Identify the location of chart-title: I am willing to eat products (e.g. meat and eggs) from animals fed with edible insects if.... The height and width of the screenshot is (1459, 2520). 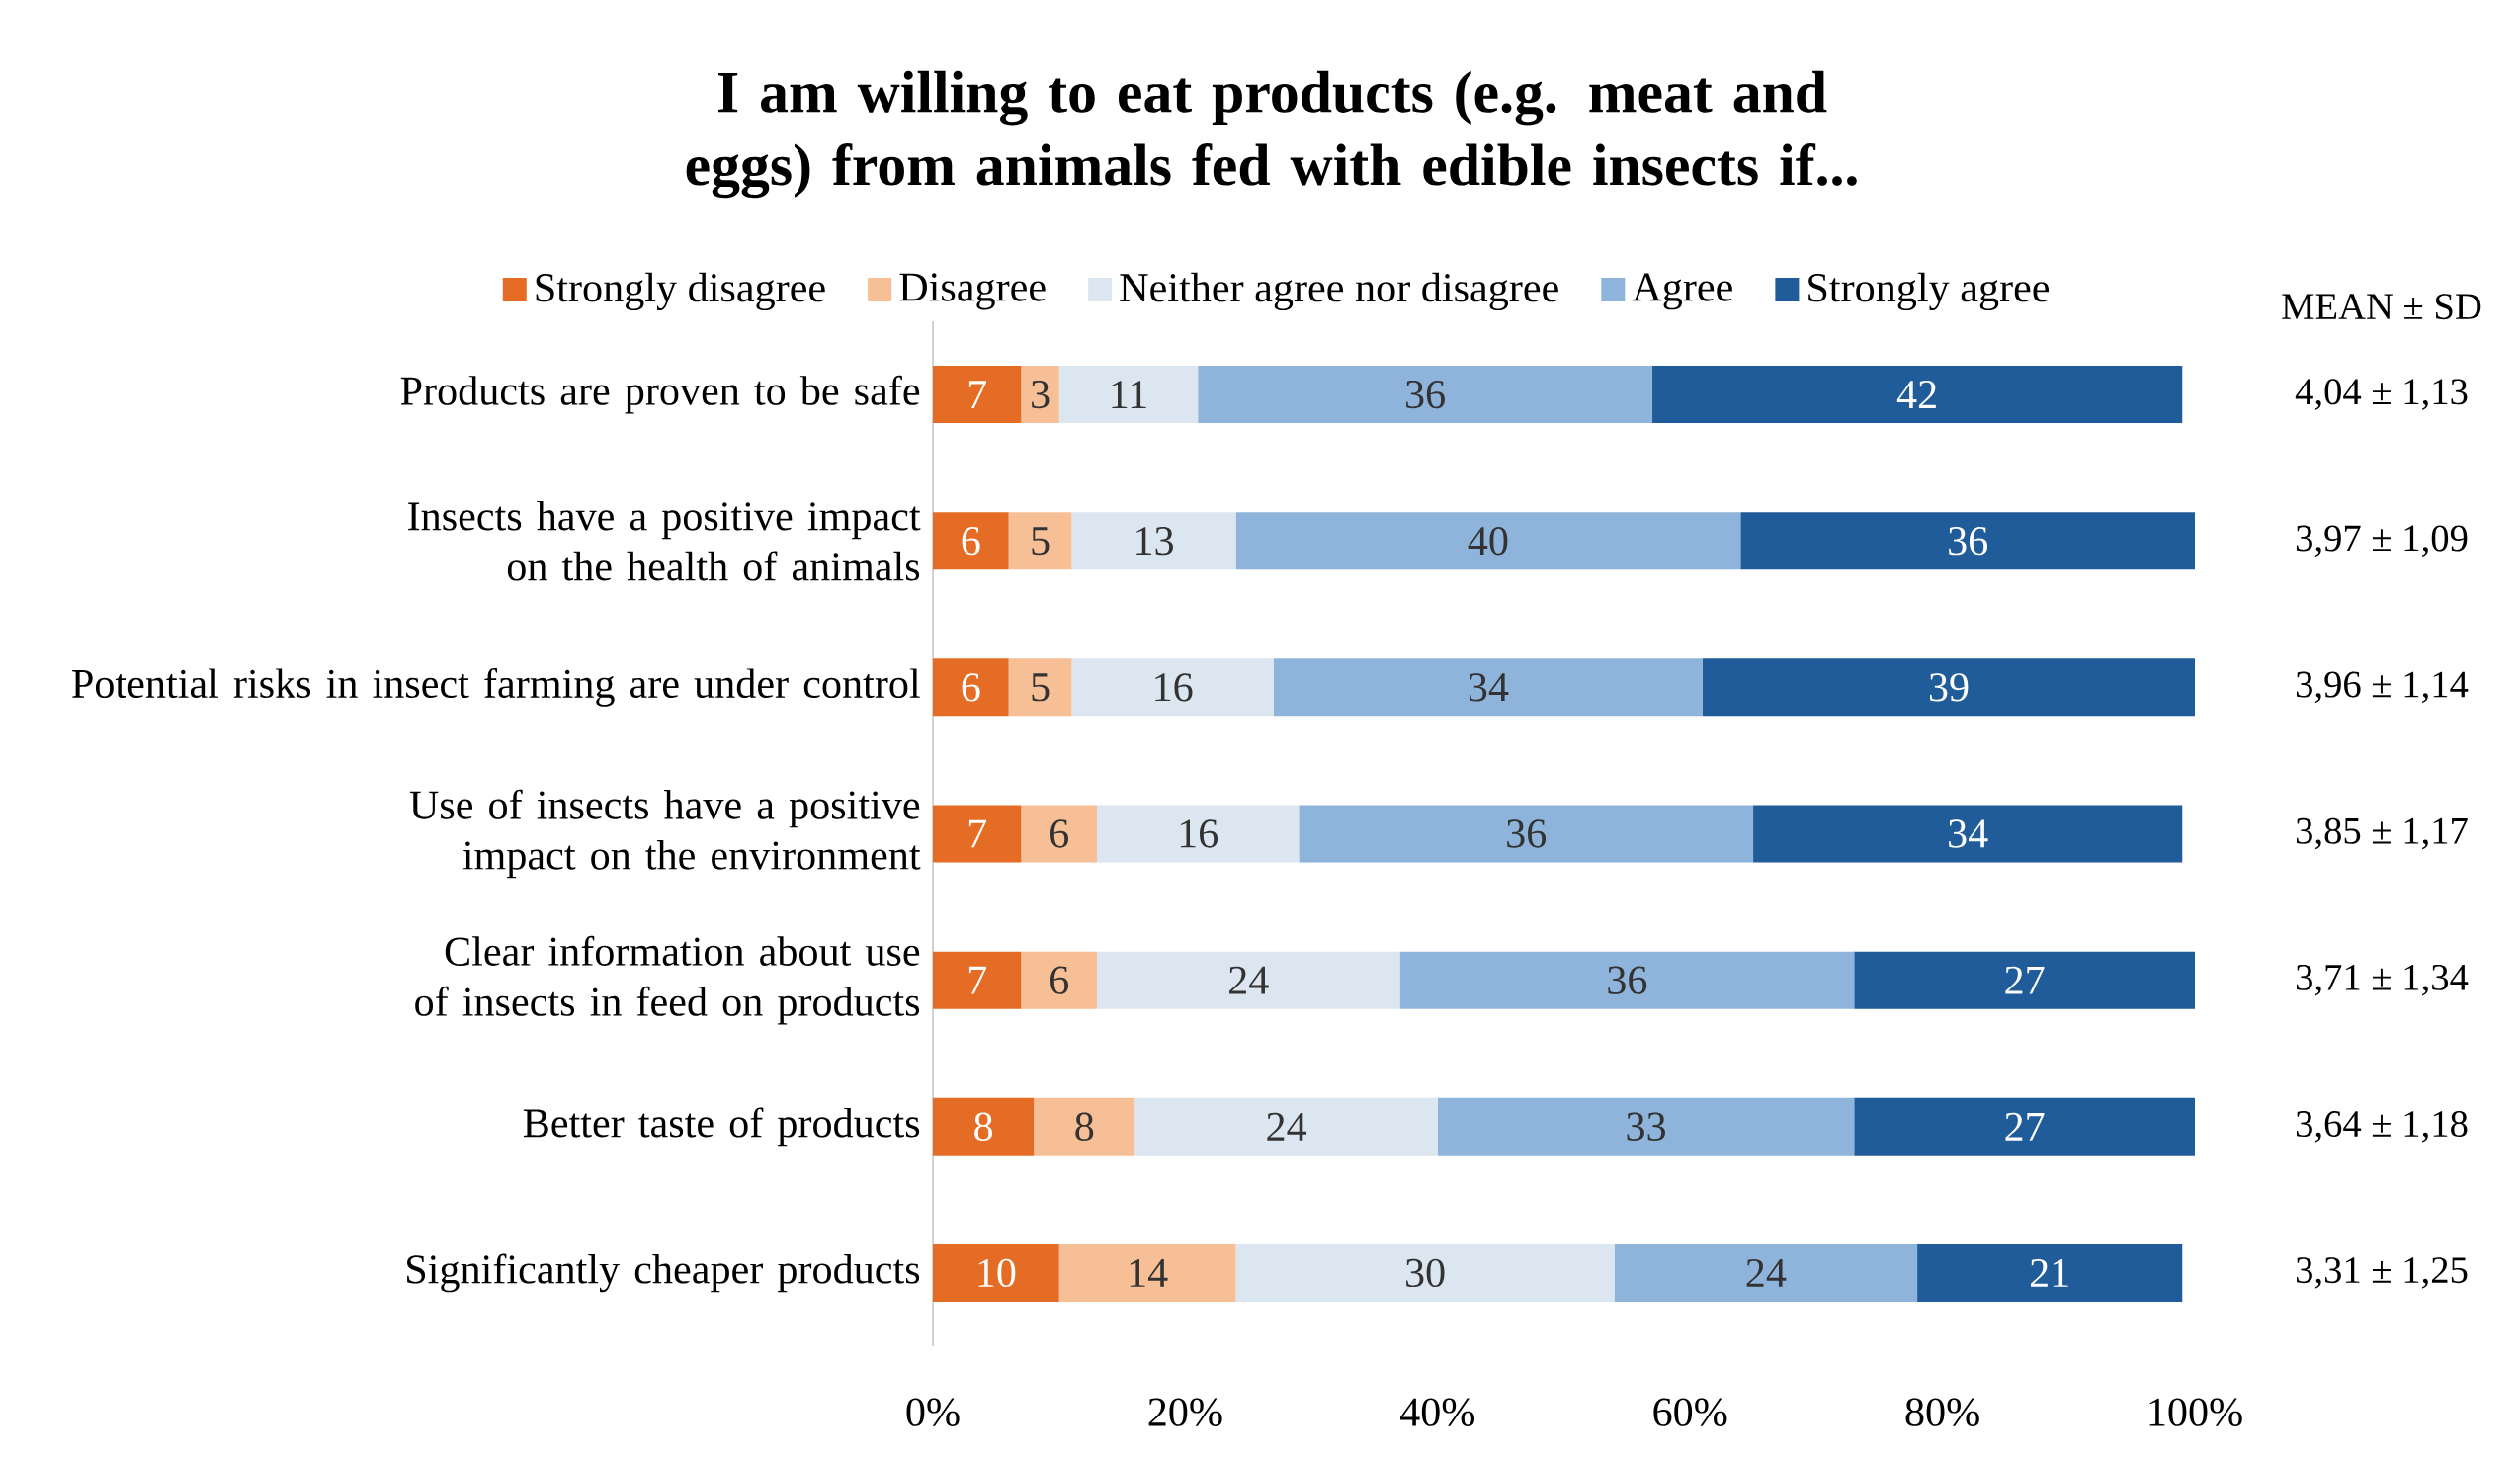
(1271, 134).